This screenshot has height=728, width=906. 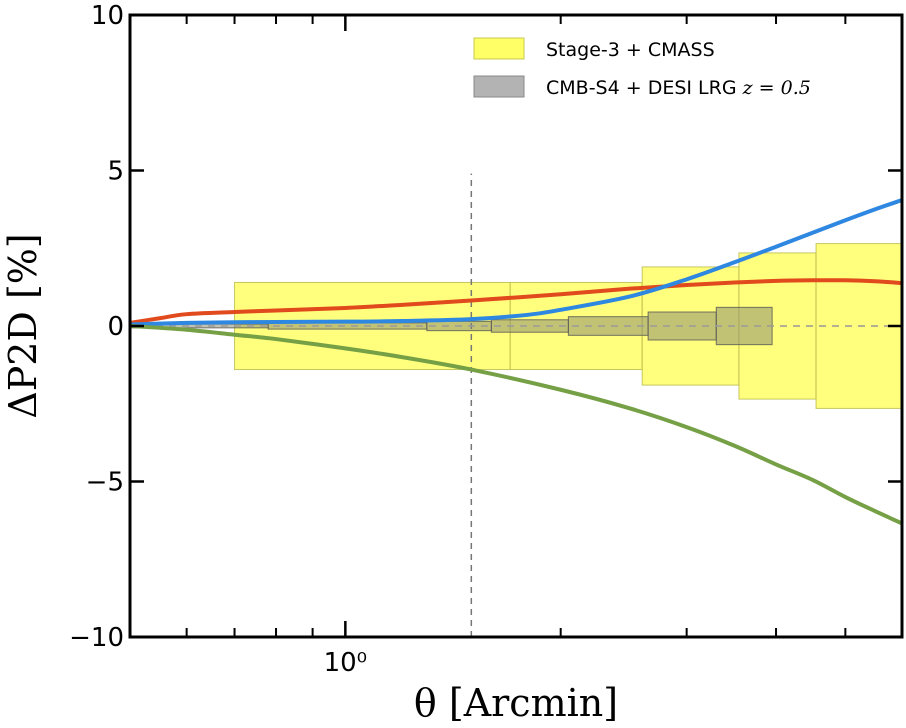 What do you see at coordinates (516, 703) in the screenshot?
I see `x-axis-label: θ [Arcmin]` at bounding box center [516, 703].